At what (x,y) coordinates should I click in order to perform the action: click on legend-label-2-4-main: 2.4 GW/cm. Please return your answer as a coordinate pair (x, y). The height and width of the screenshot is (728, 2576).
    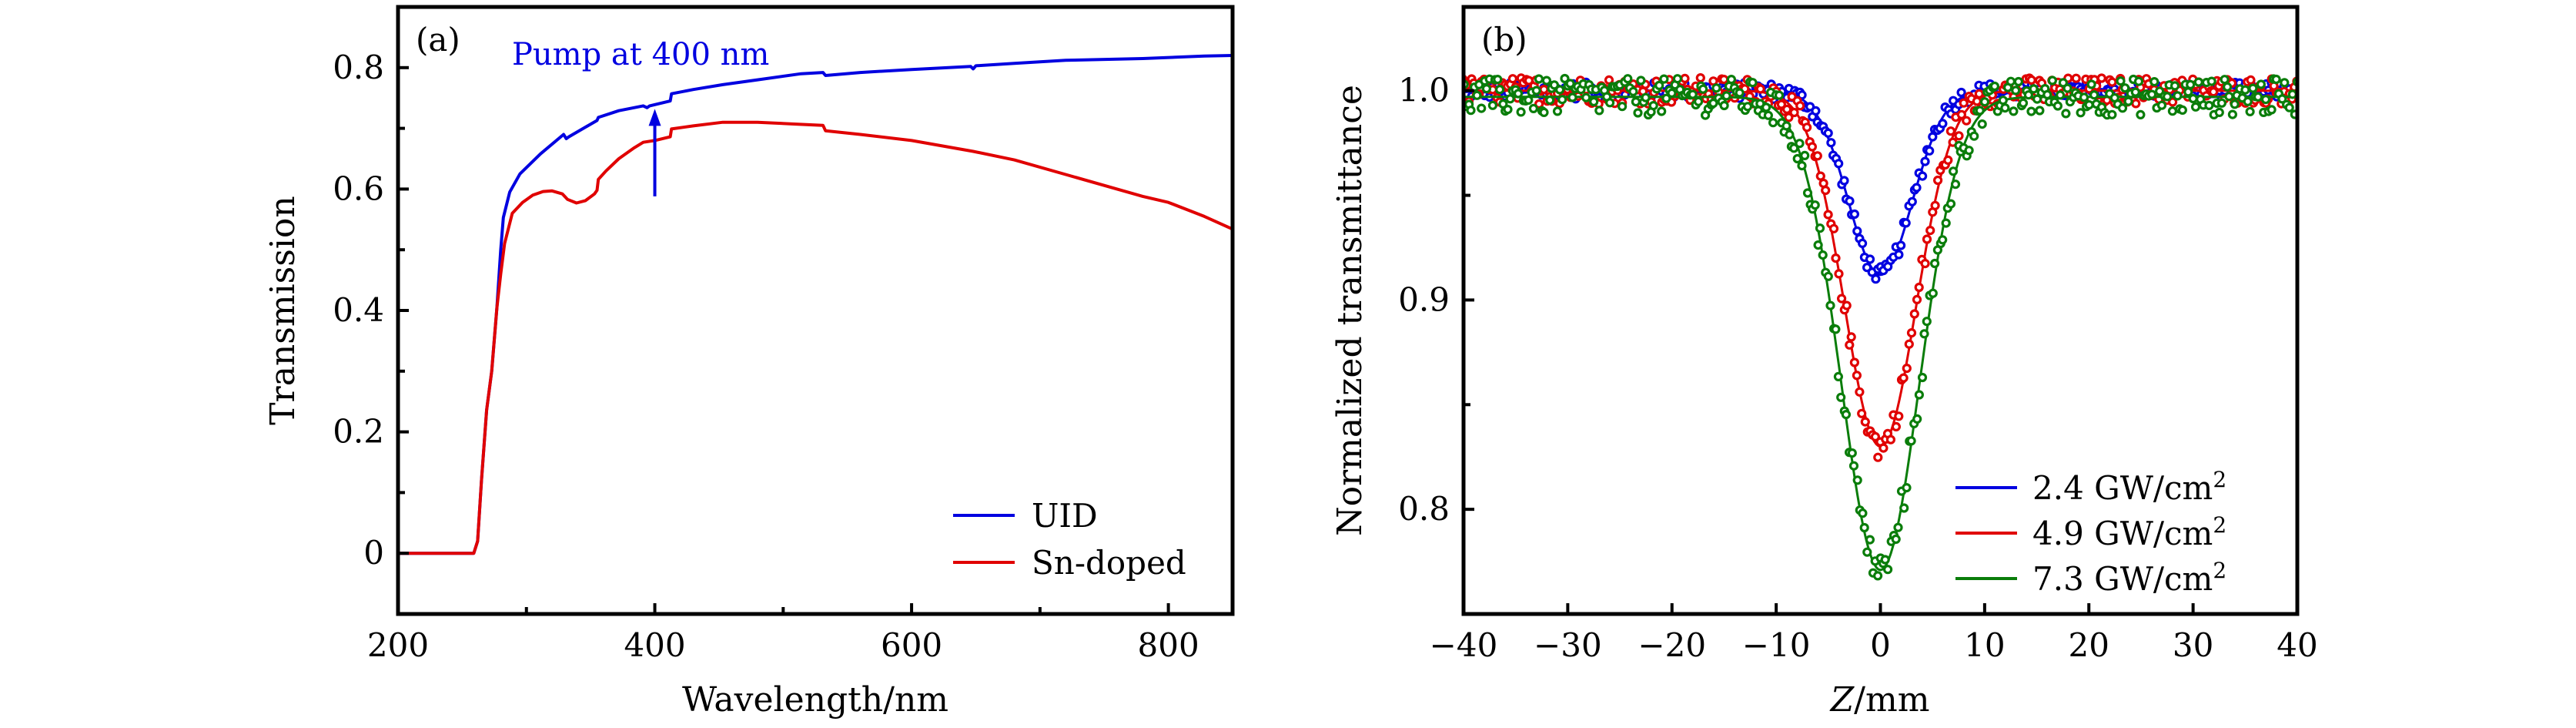
    Looking at the image, I should click on (2123, 488).